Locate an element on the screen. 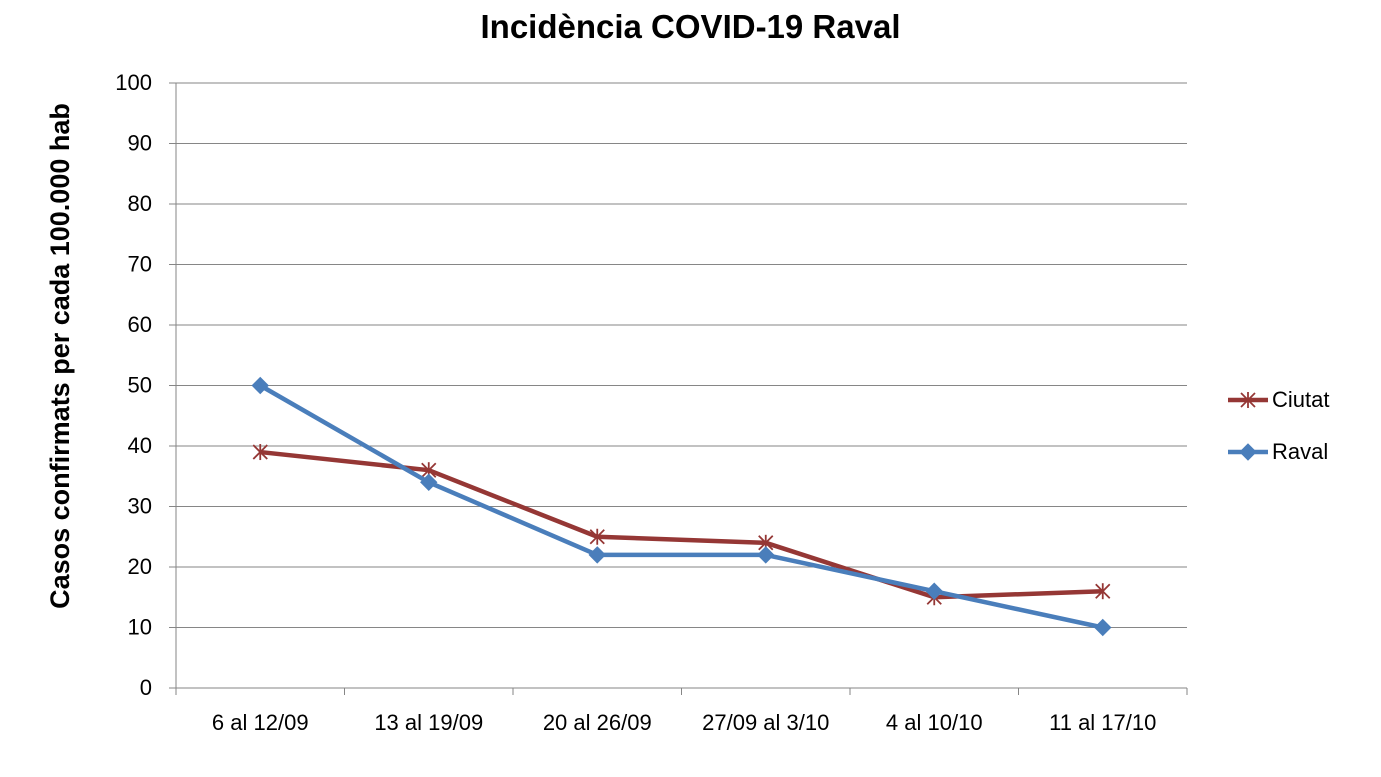 Image resolution: width=1381 pixels, height=777 pixels. y-tick-label: 10 is located at coordinates (140, 626).